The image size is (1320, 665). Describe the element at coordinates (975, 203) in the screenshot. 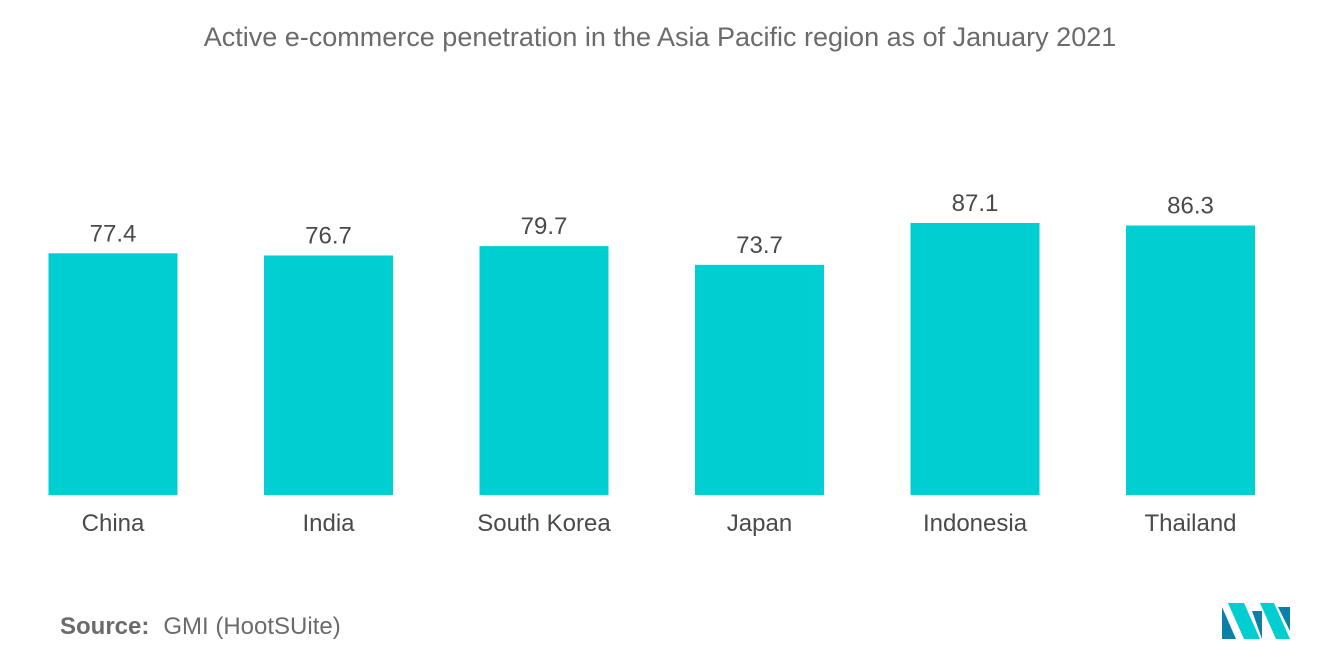

I see `data-label: 87.1` at that location.